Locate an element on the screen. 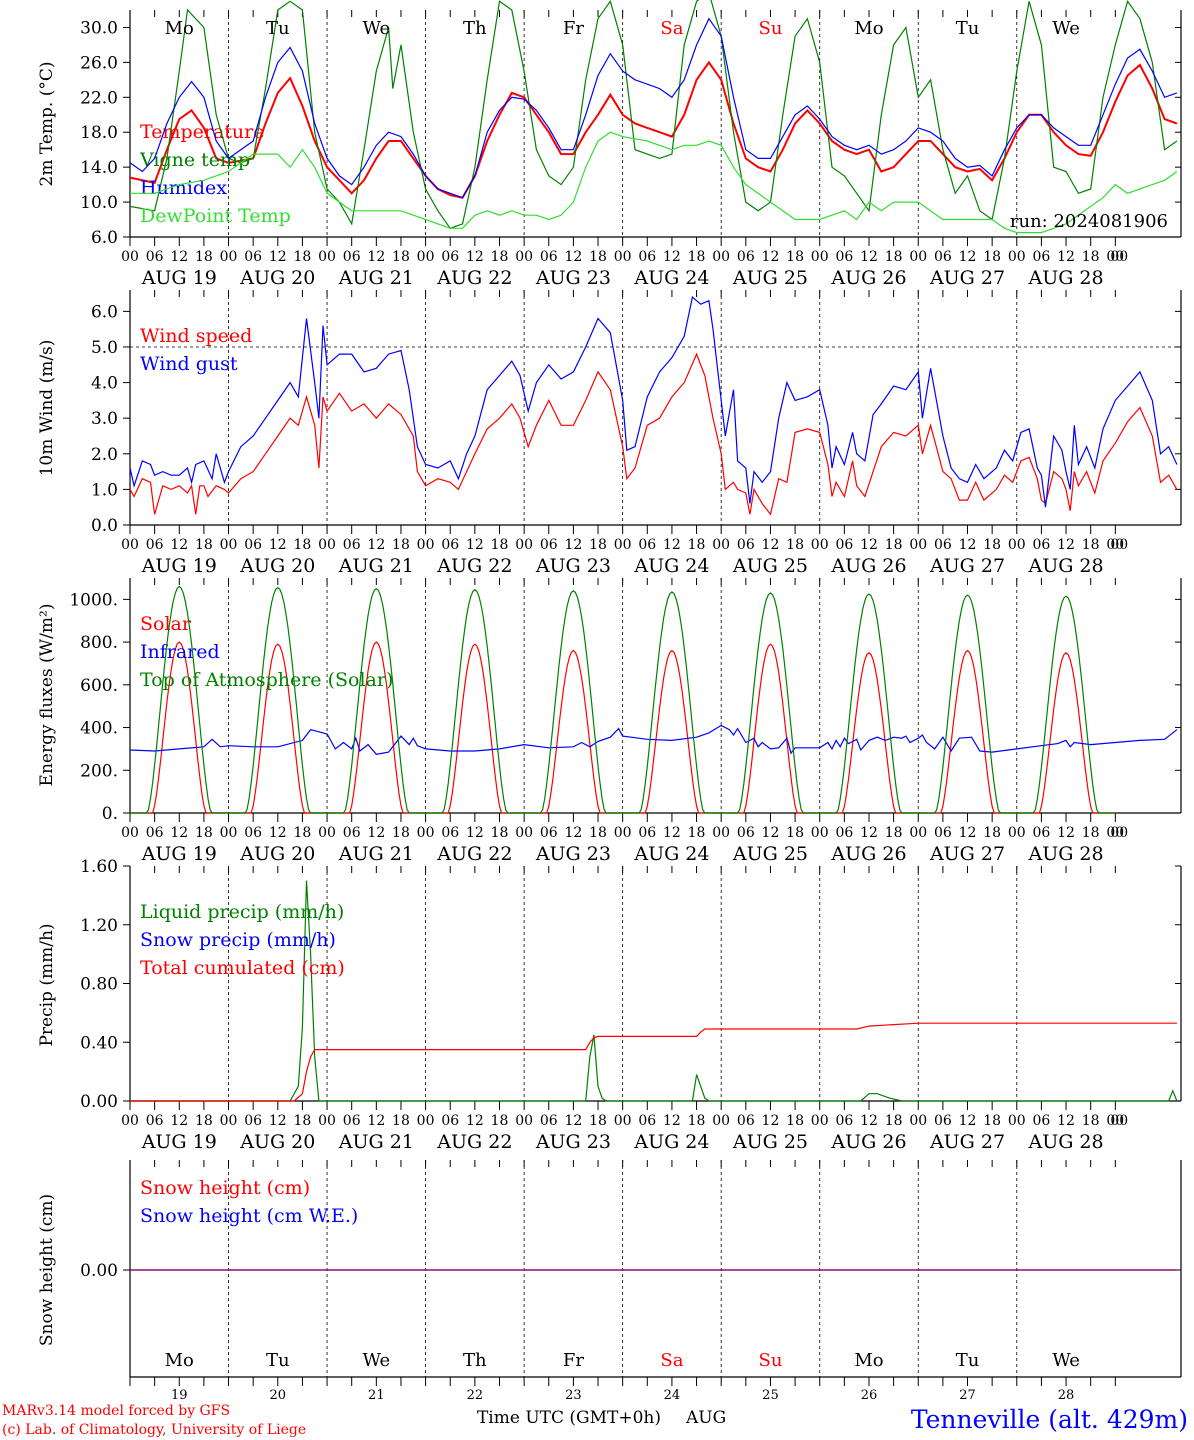 The width and height of the screenshot is (1194, 1440). day-number-label: 28 is located at coordinates (1066, 1395).